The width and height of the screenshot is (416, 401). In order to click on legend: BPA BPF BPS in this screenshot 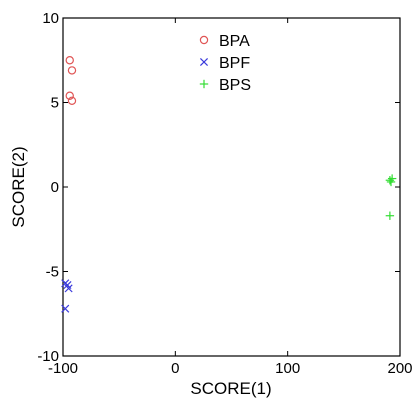, I will do `click(225, 63)`.